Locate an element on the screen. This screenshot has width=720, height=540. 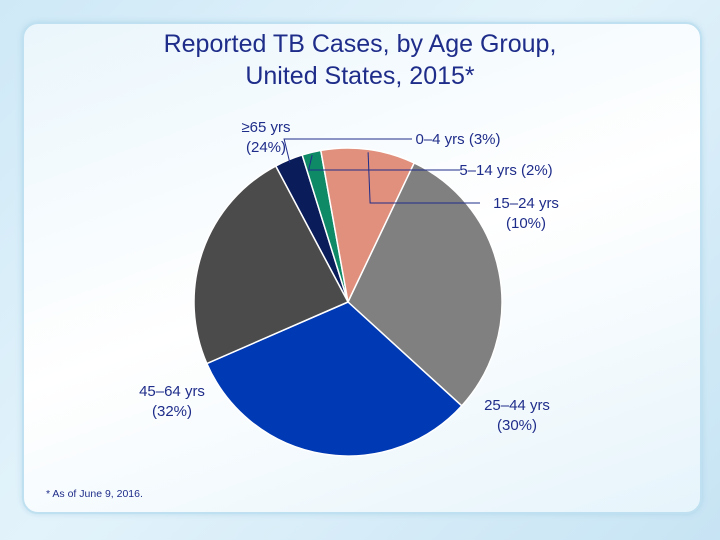
leader-line-0-4-yrs is located at coordinates (347, 150).